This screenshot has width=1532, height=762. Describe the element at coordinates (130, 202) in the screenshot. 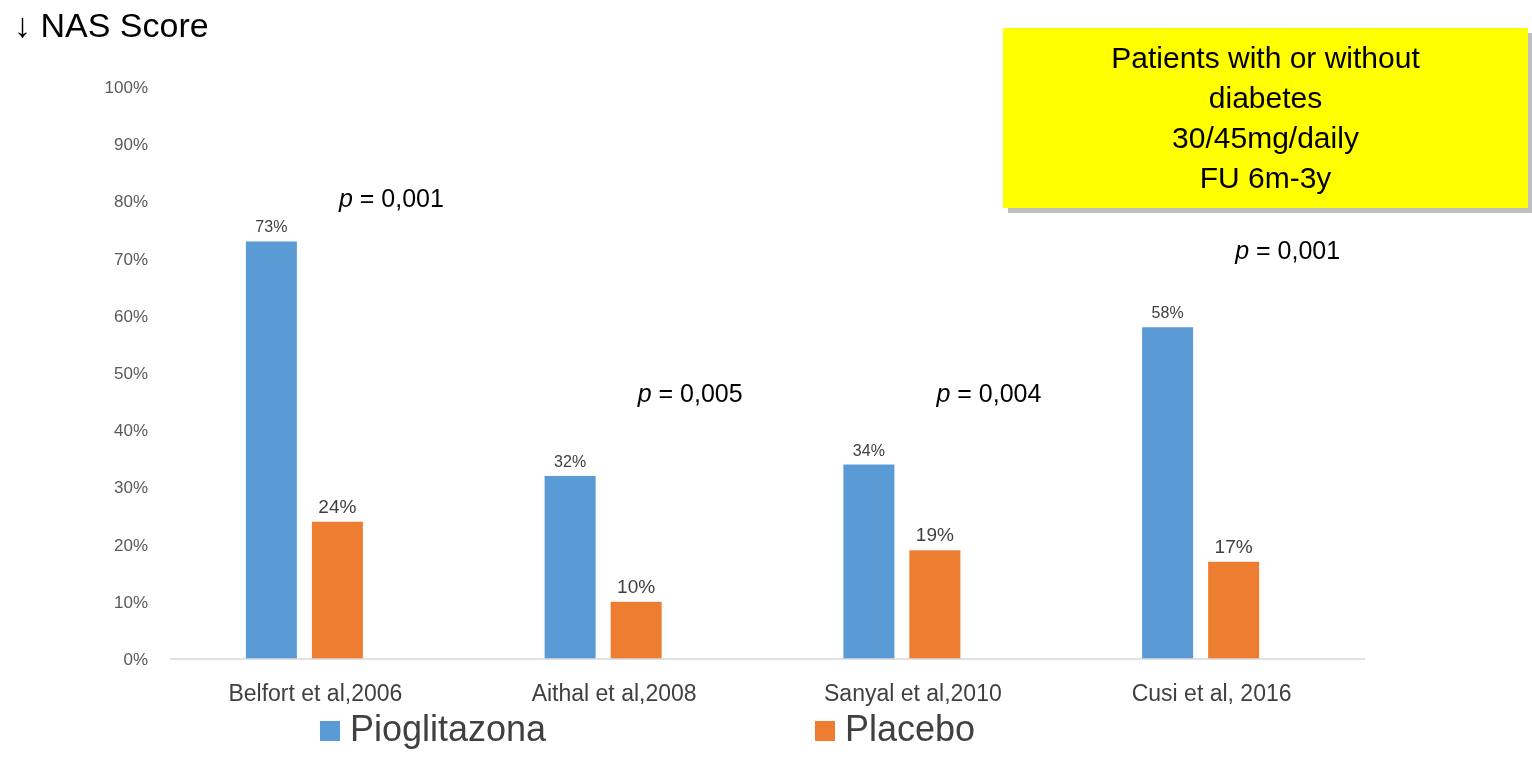

I see `y-tick-label: 80%` at that location.